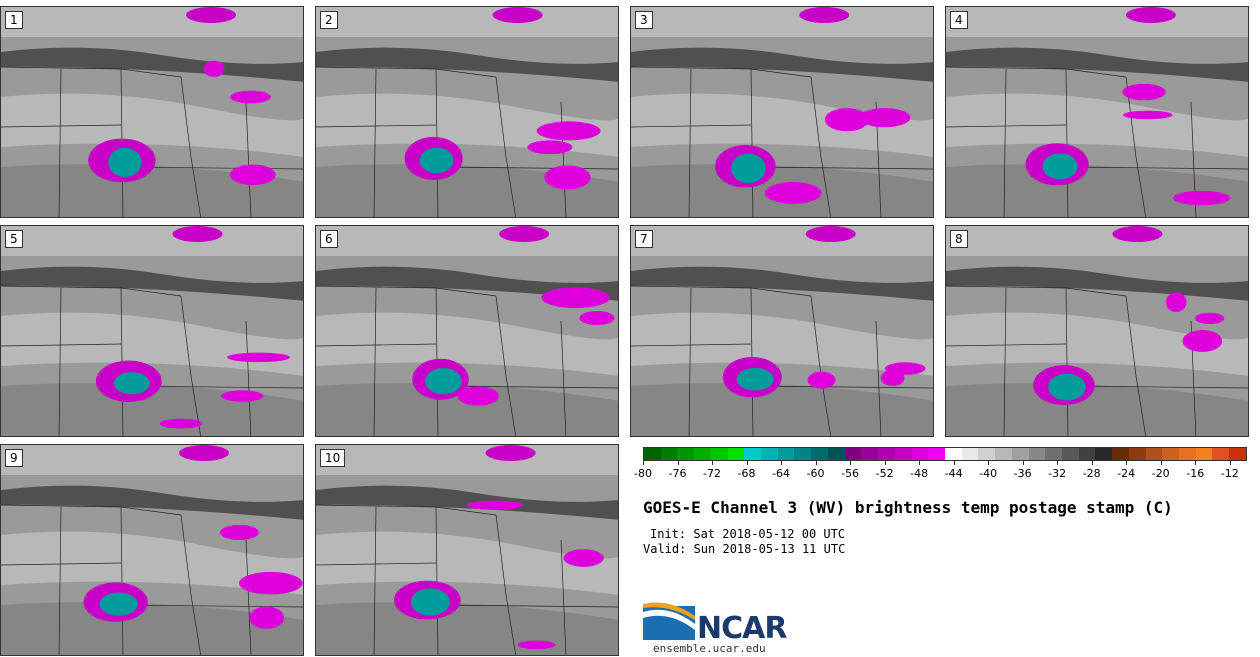  What do you see at coordinates (152, 112) in the screenshot?
I see `postage-stamp-panel: 1` at bounding box center [152, 112].